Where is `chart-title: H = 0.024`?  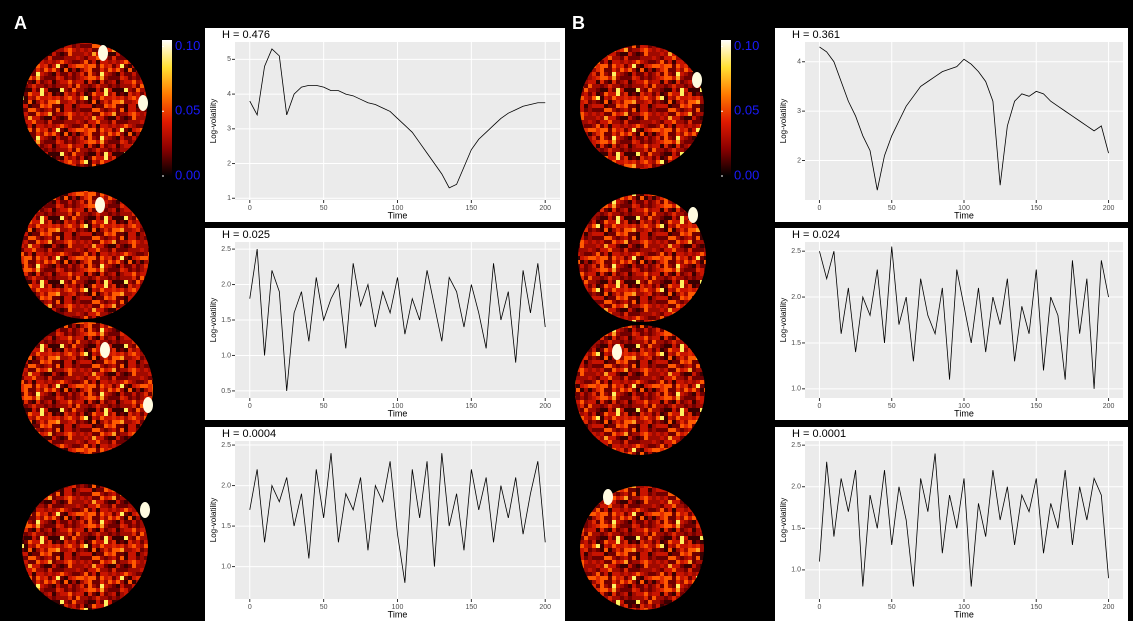
chart-title: H = 0.024 is located at coordinates (816, 235).